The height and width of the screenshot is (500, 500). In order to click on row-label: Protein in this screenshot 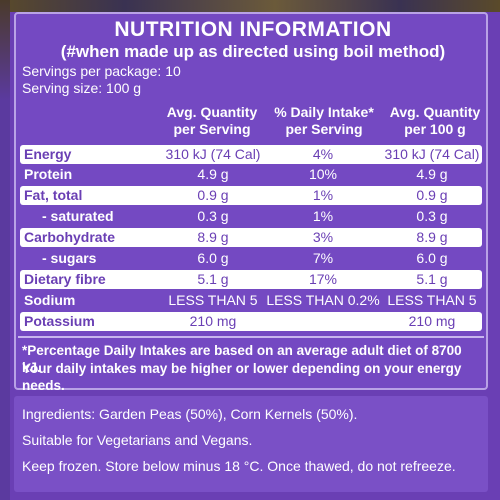, I will do `click(48, 174)`.